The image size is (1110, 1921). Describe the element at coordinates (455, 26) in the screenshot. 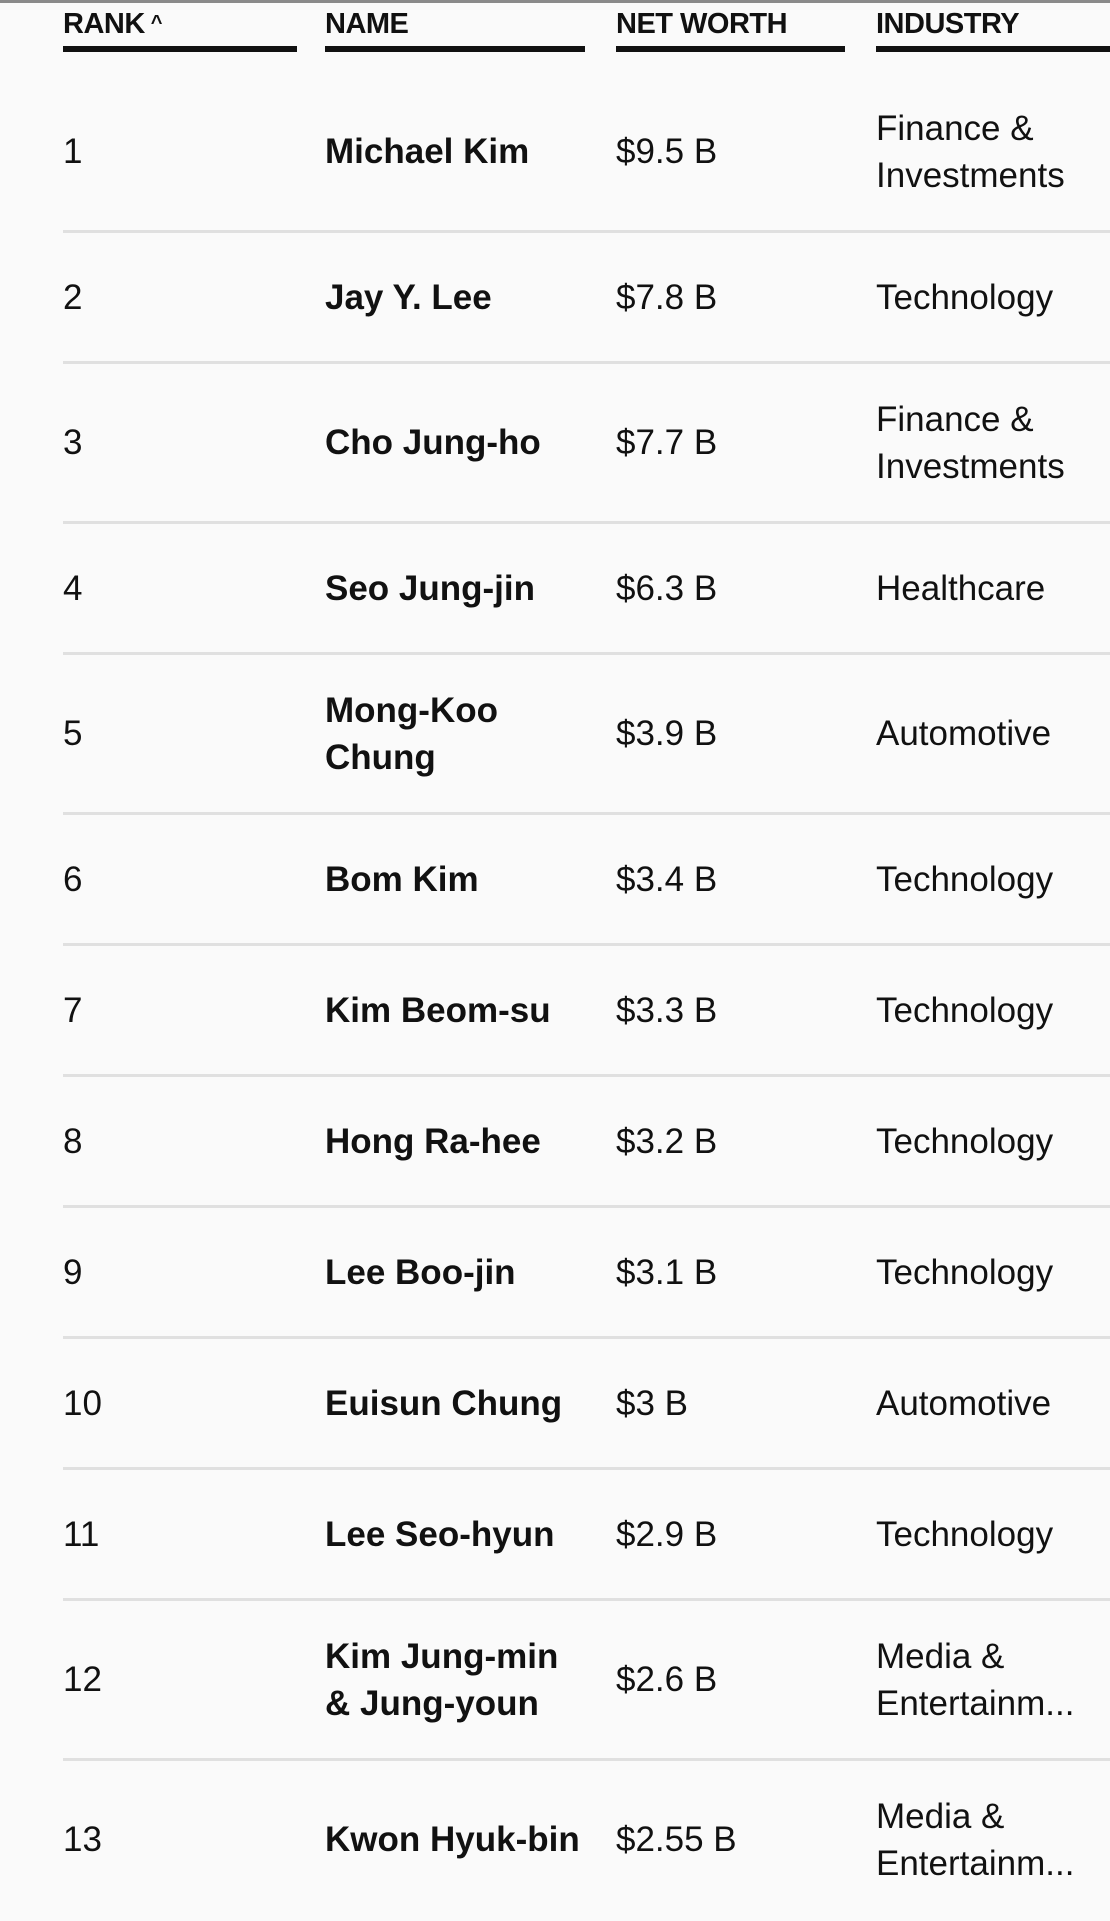

I see `header-name: NAME` at that location.